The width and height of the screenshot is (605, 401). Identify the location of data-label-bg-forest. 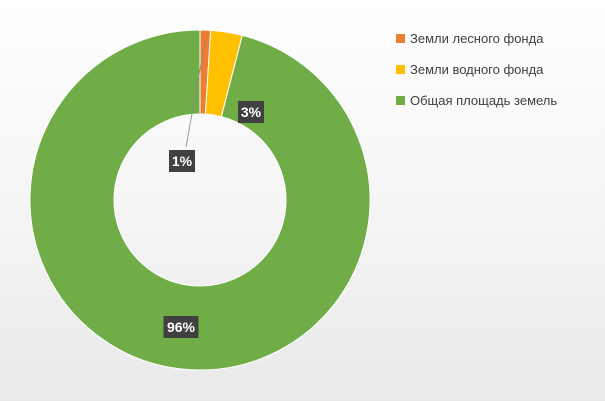
(182, 161).